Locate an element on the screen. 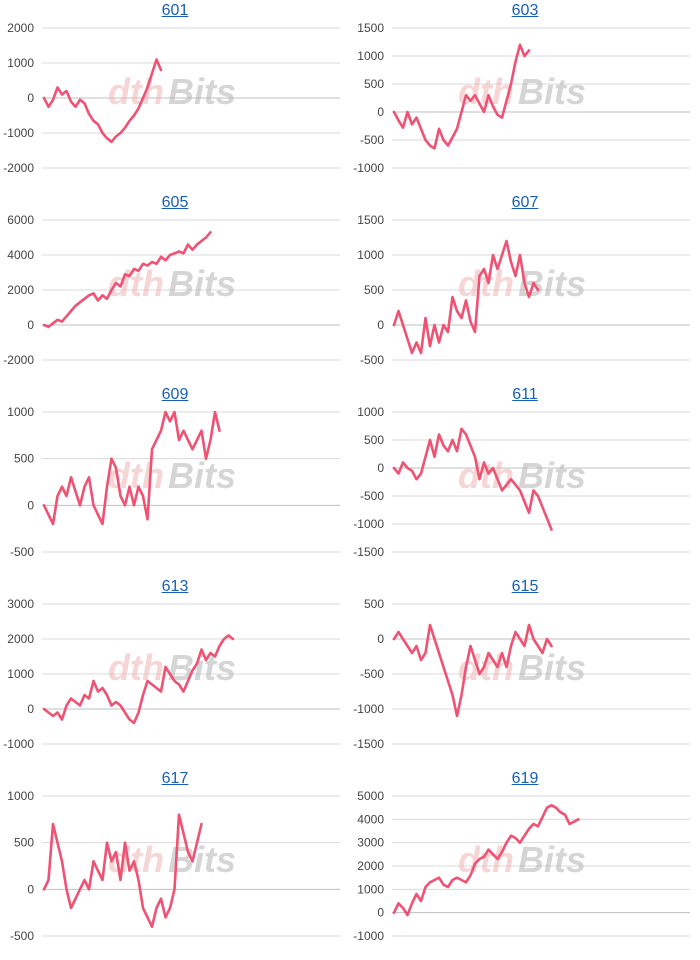  chart-title-link: 619 is located at coordinates (525, 778).